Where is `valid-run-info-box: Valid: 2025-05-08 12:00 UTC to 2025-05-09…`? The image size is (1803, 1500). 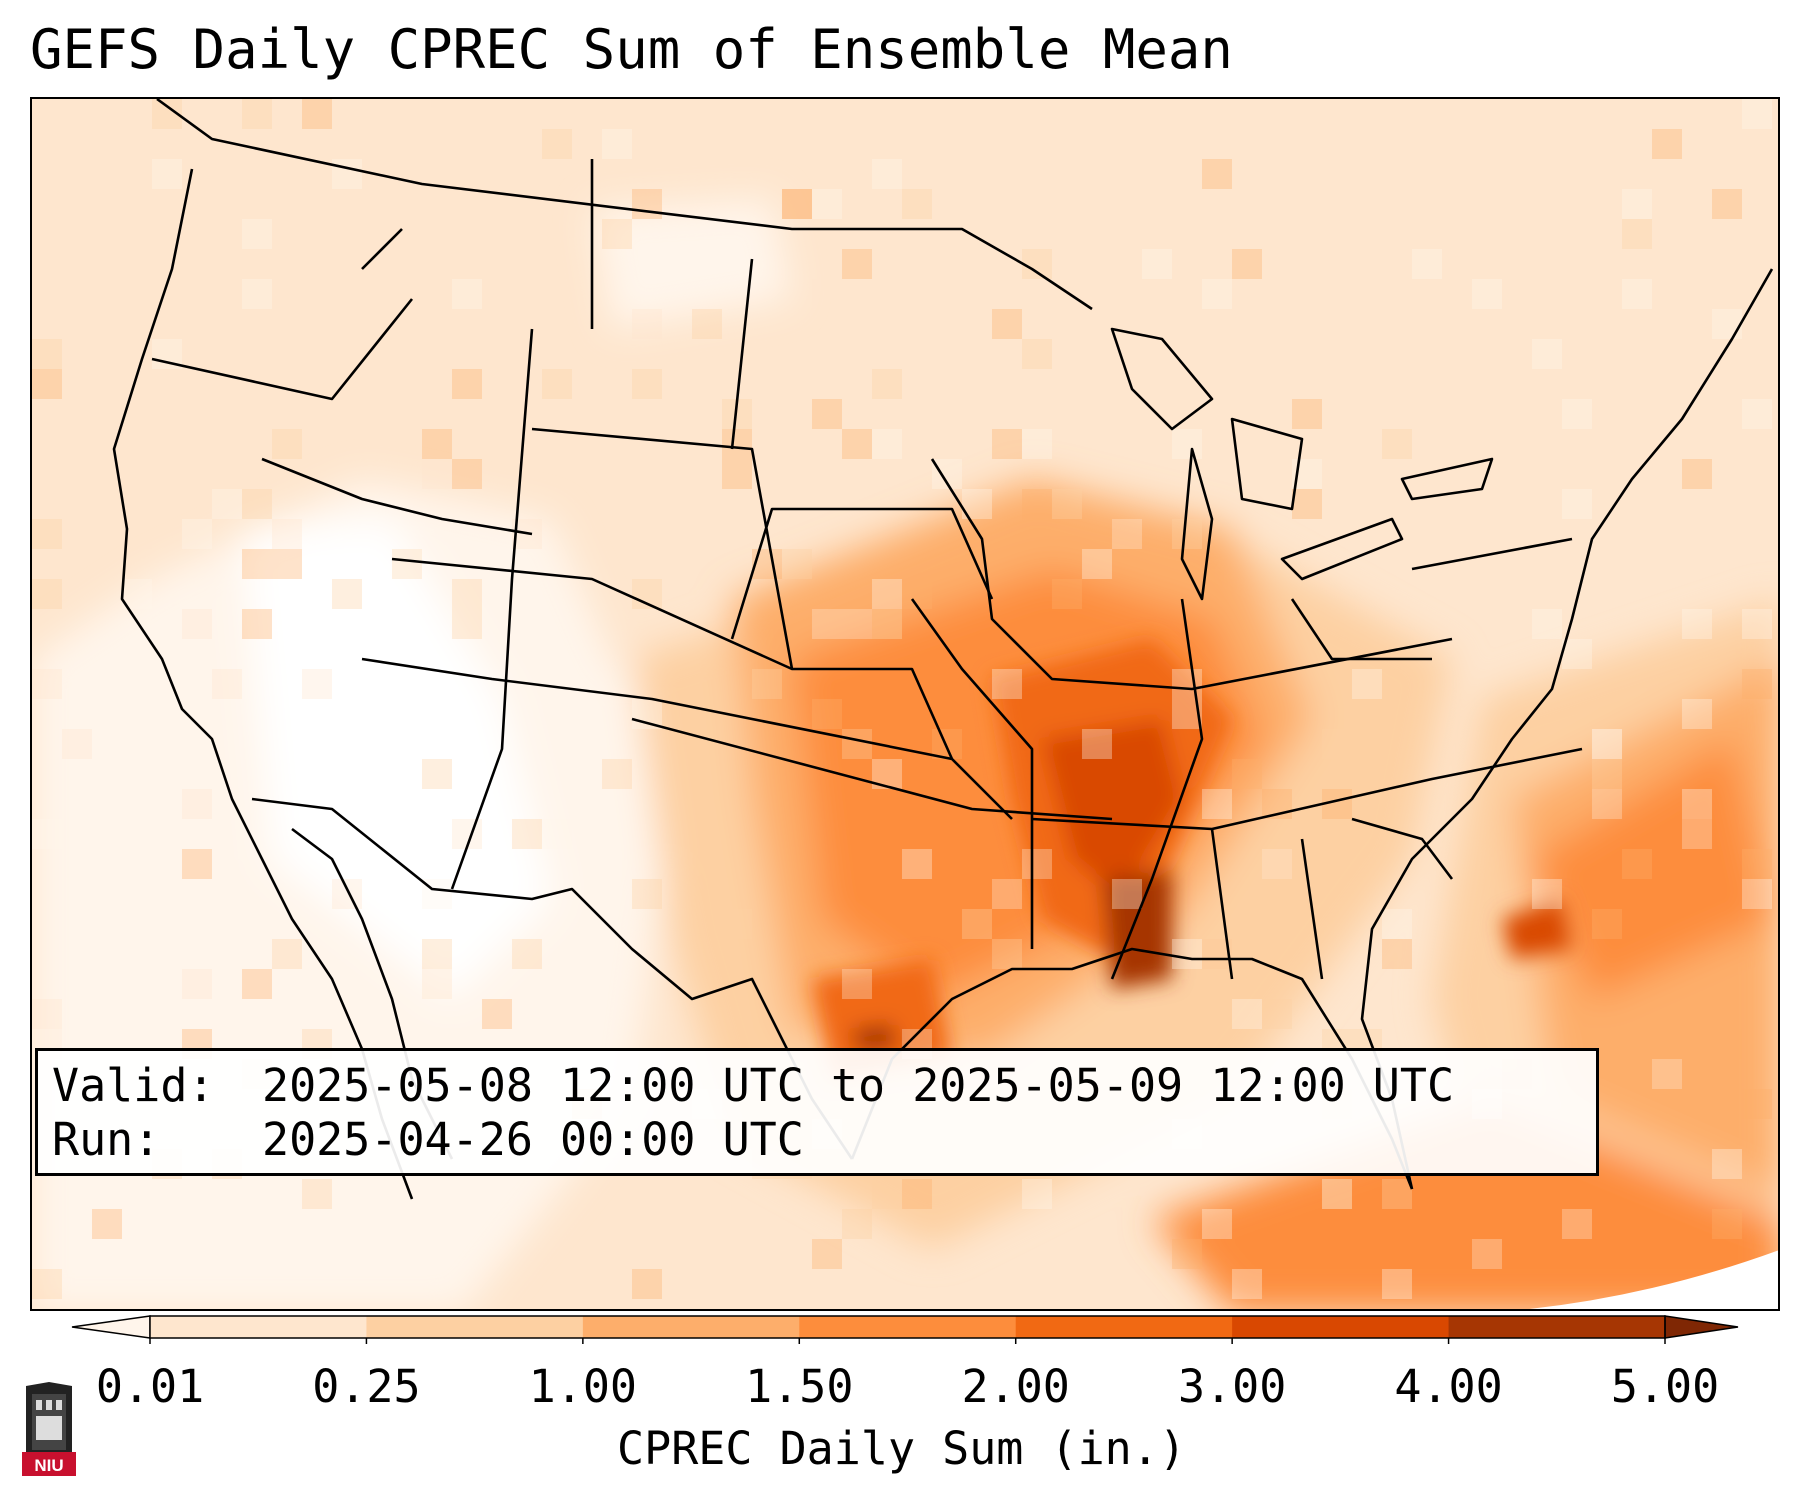
valid-run-info-box: Valid: 2025-05-08 12:00 UTC to 2025-05-09… is located at coordinates (817, 1112).